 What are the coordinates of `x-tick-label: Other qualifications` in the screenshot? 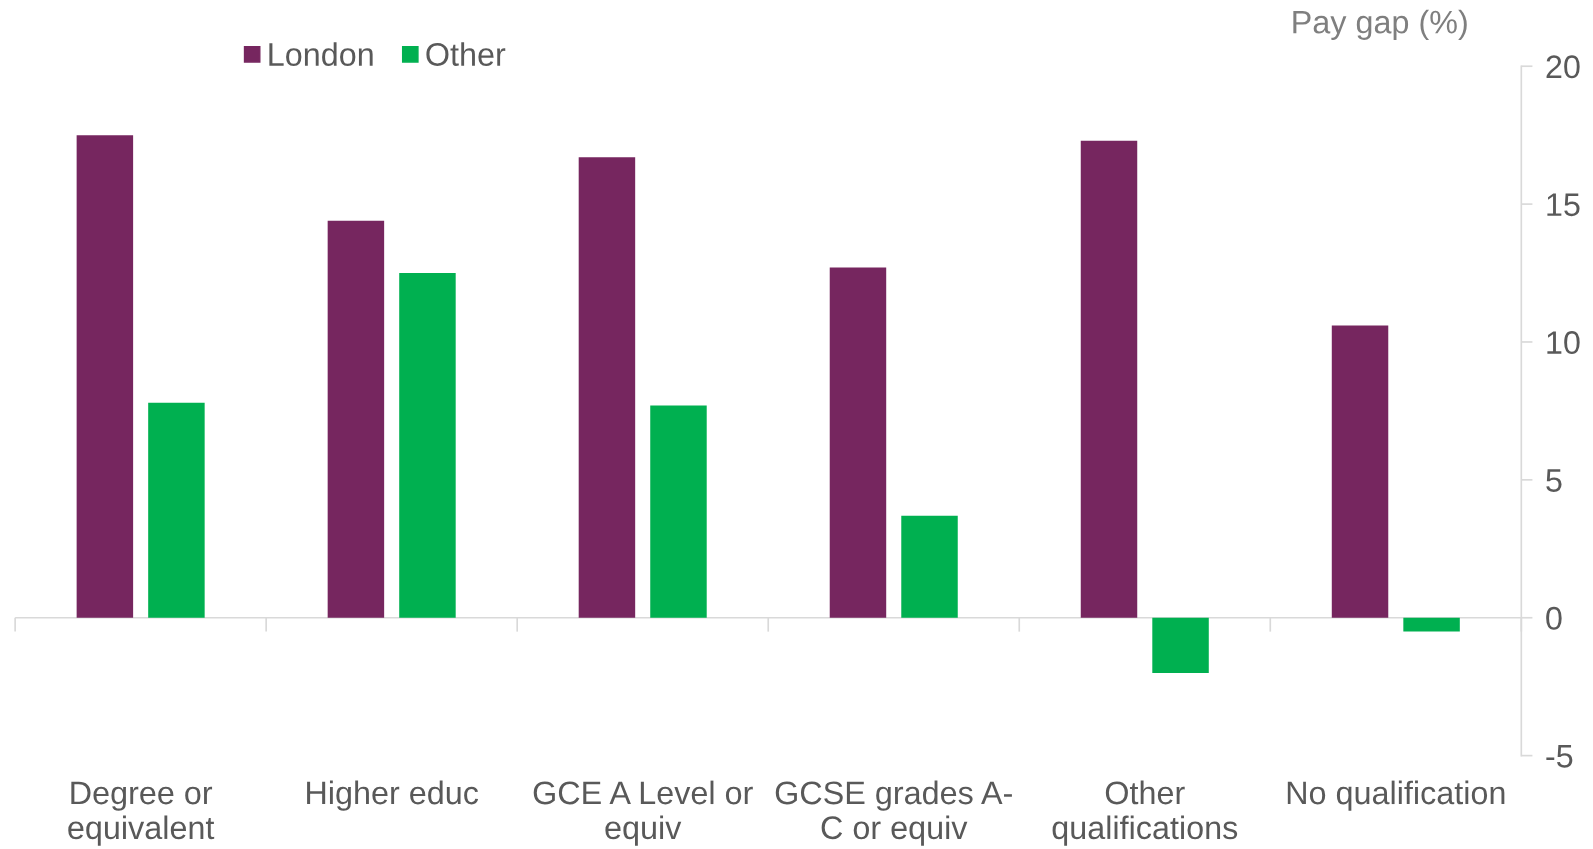 It's located at (1145, 813).